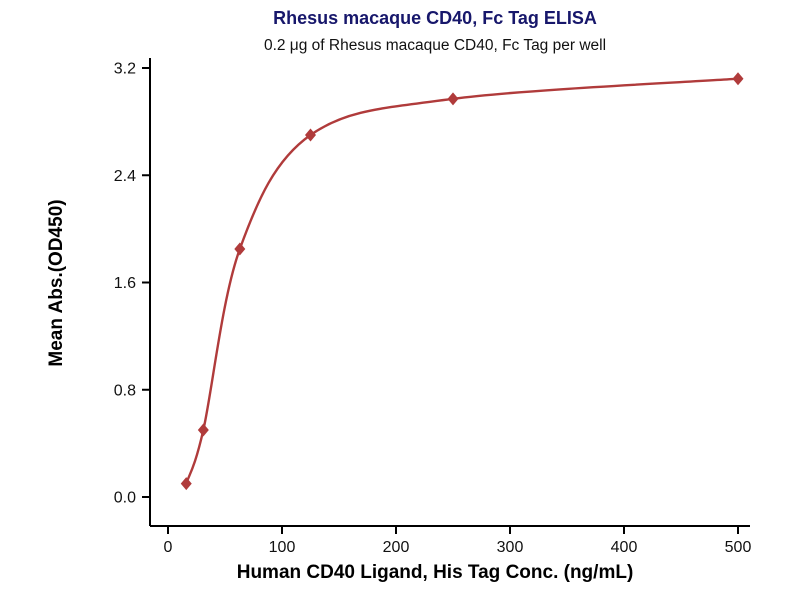  Describe the element at coordinates (738, 547) in the screenshot. I see `x-tick-label: 500` at that location.